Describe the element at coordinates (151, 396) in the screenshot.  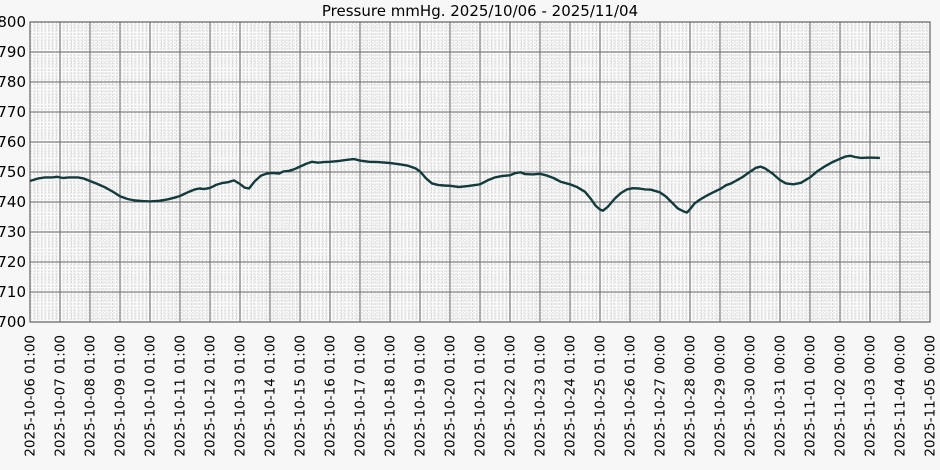
I see `x-tick-label: 2025-10-10 01:00` at that location.